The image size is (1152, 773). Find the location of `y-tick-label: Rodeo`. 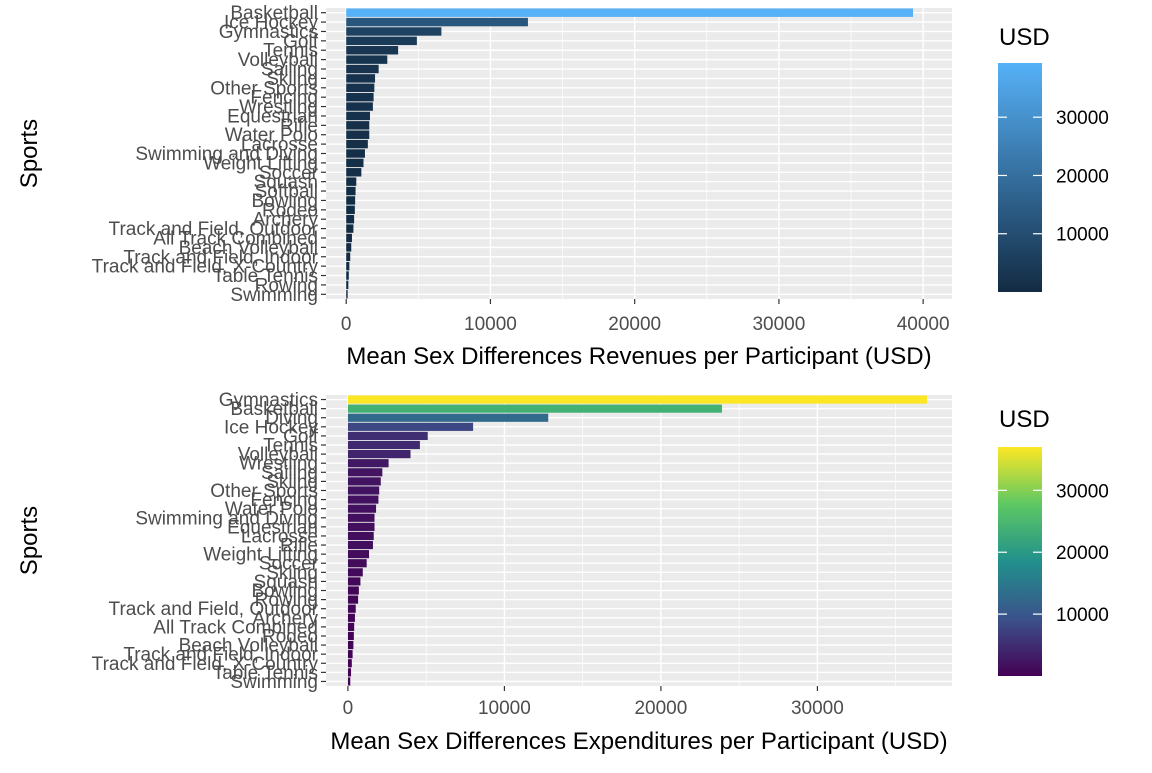

y-tick-label: Rodeo is located at coordinates (290, 210).